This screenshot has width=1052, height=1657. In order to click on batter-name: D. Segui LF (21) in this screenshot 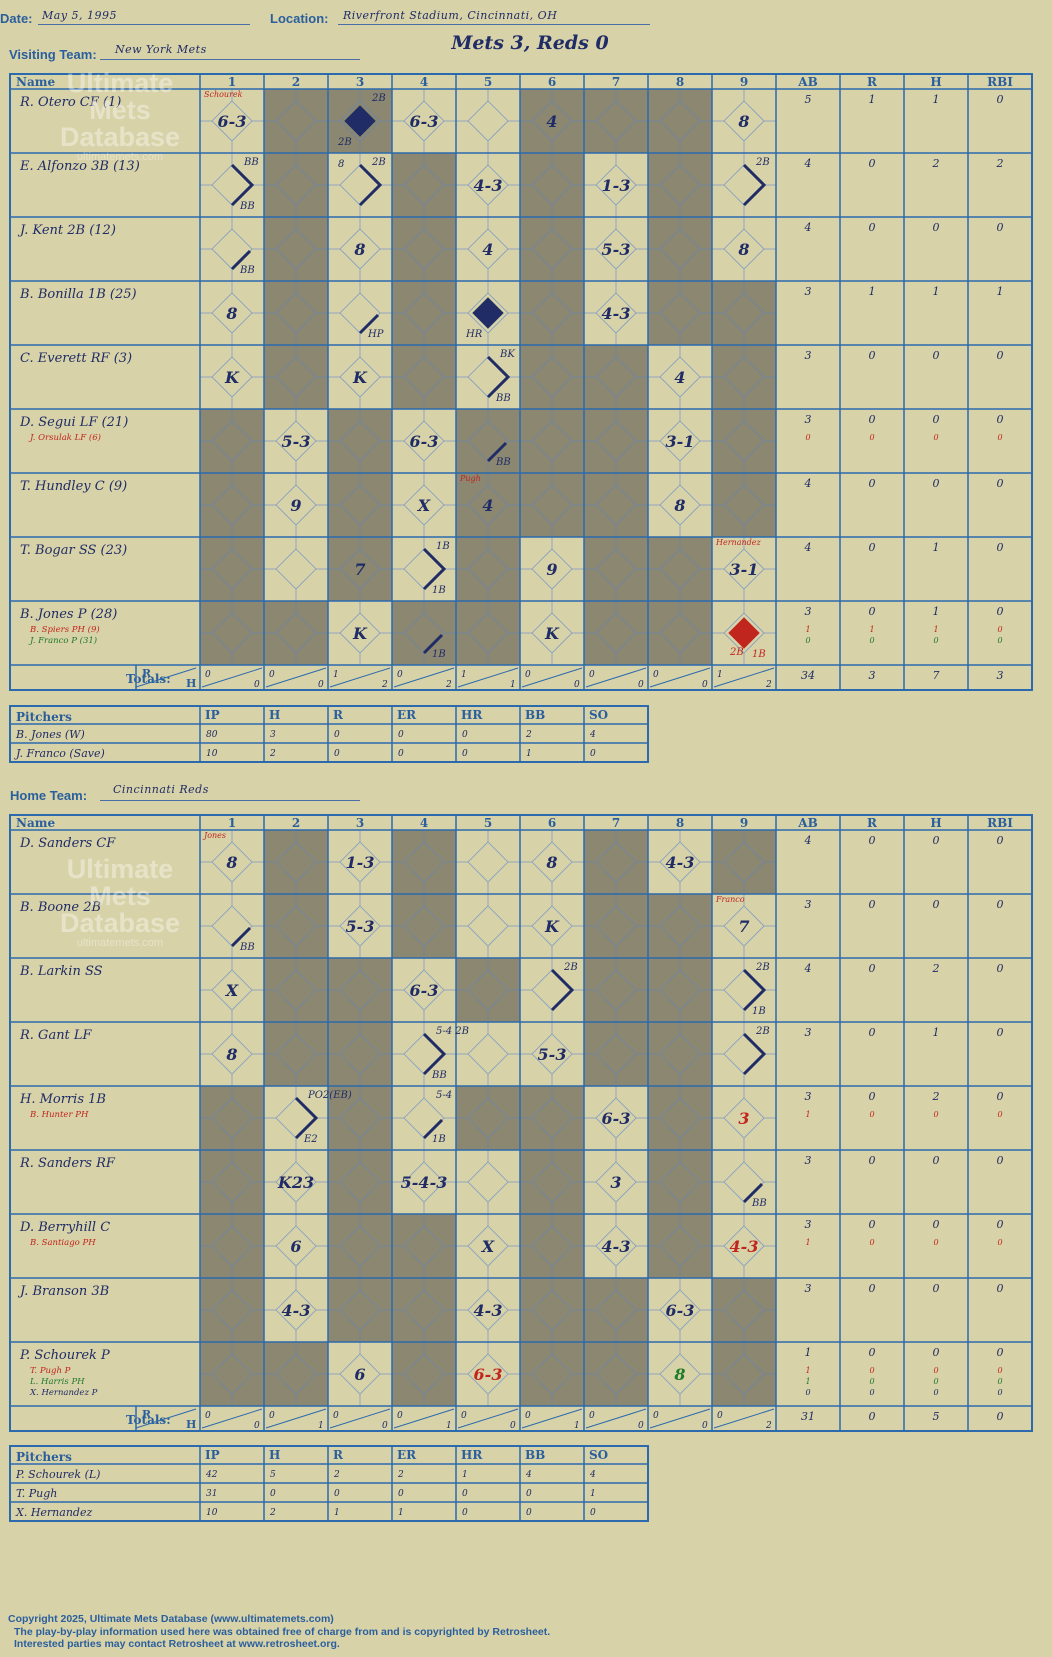, I will do `click(73, 422)`.